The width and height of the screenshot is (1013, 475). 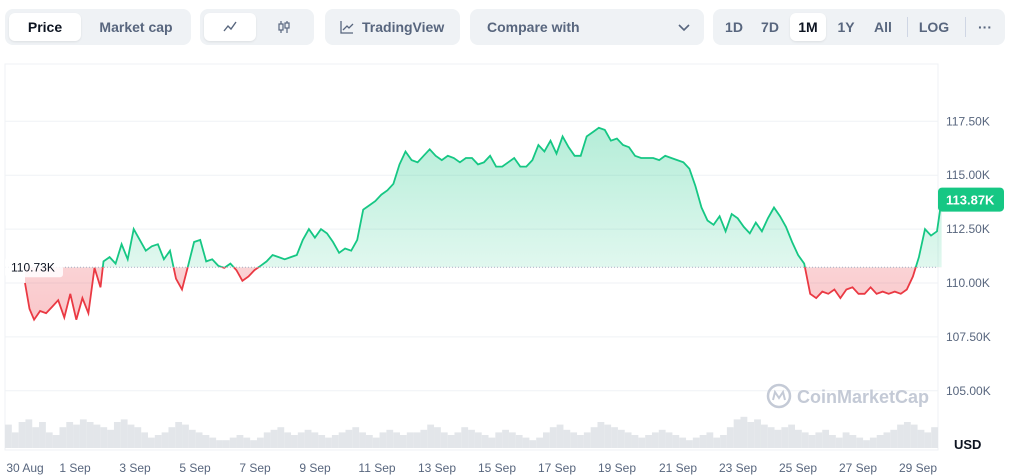 I want to click on y-tick-label: 105.00K, so click(x=968, y=391).